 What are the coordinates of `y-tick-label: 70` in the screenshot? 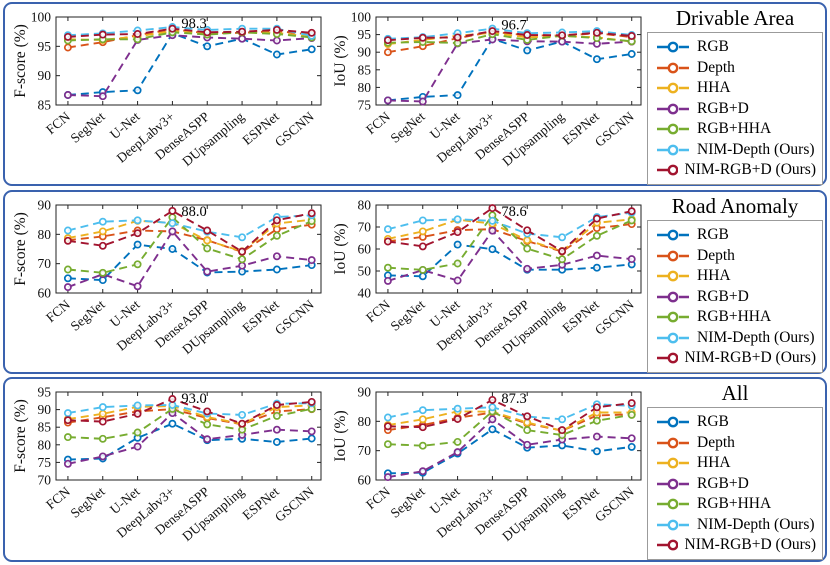 It's located at (365, 227).